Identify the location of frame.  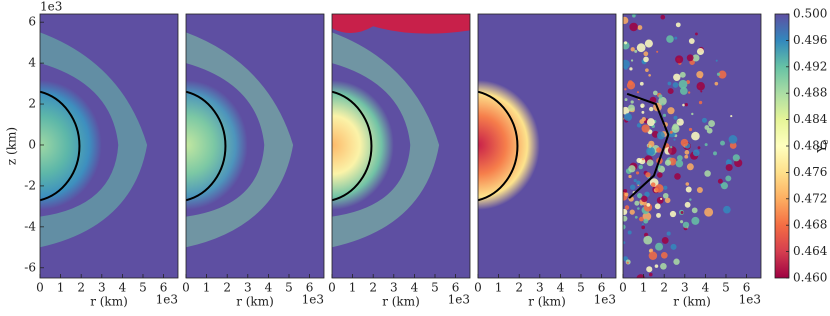
(547, 146).